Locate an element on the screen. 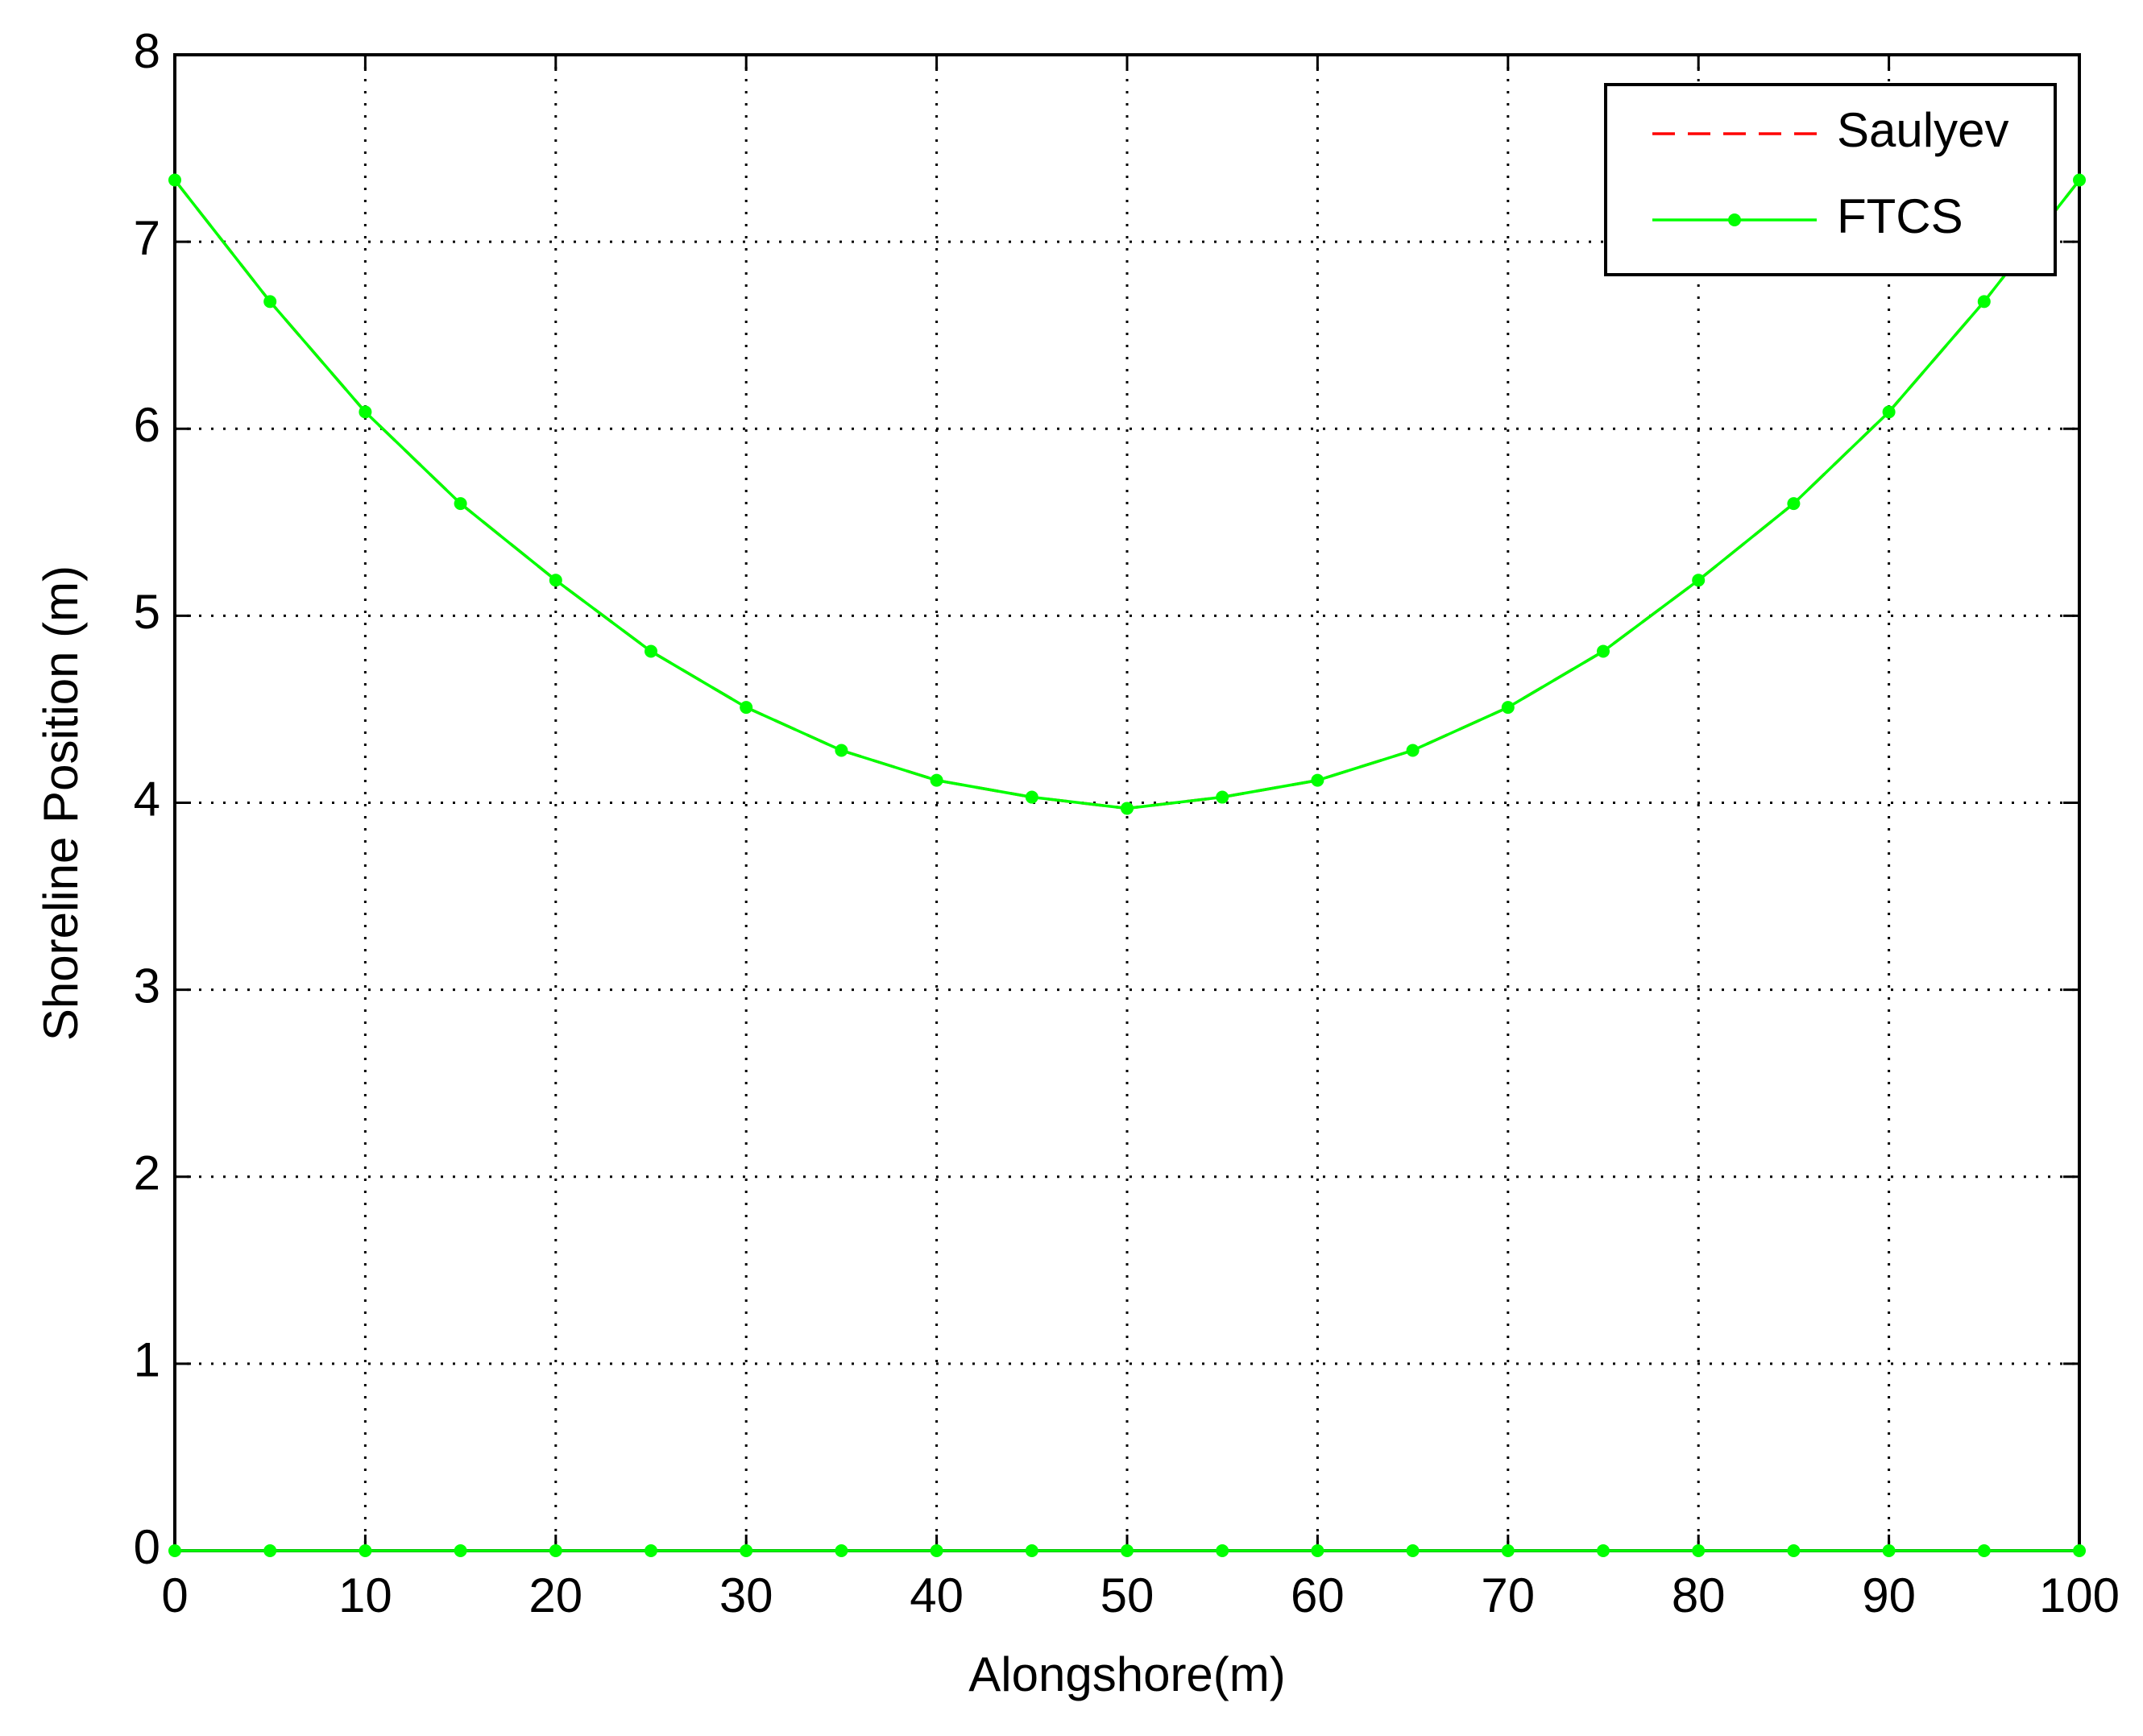  x-tick-label: 30 is located at coordinates (746, 1595).